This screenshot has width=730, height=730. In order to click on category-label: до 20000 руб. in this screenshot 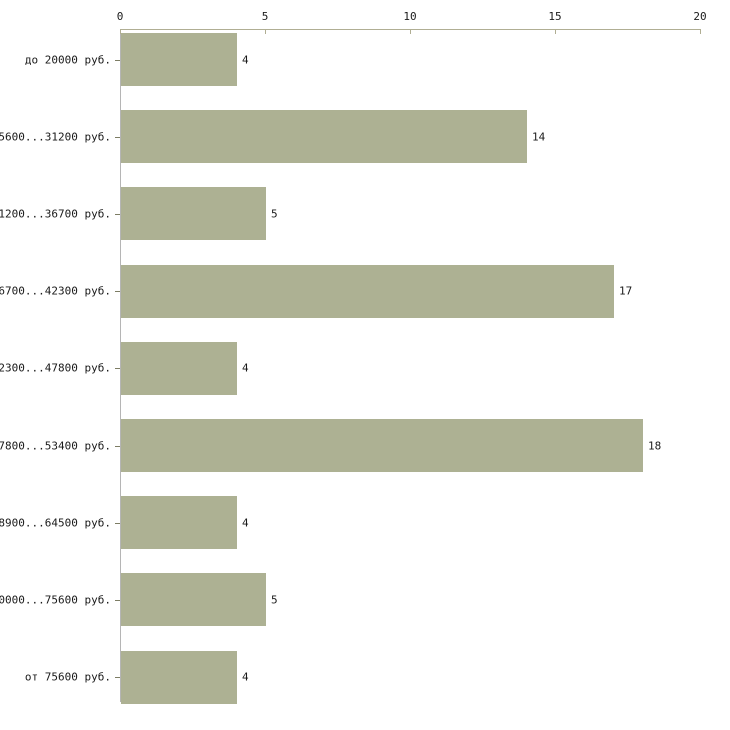, I will do `click(67, 59)`.